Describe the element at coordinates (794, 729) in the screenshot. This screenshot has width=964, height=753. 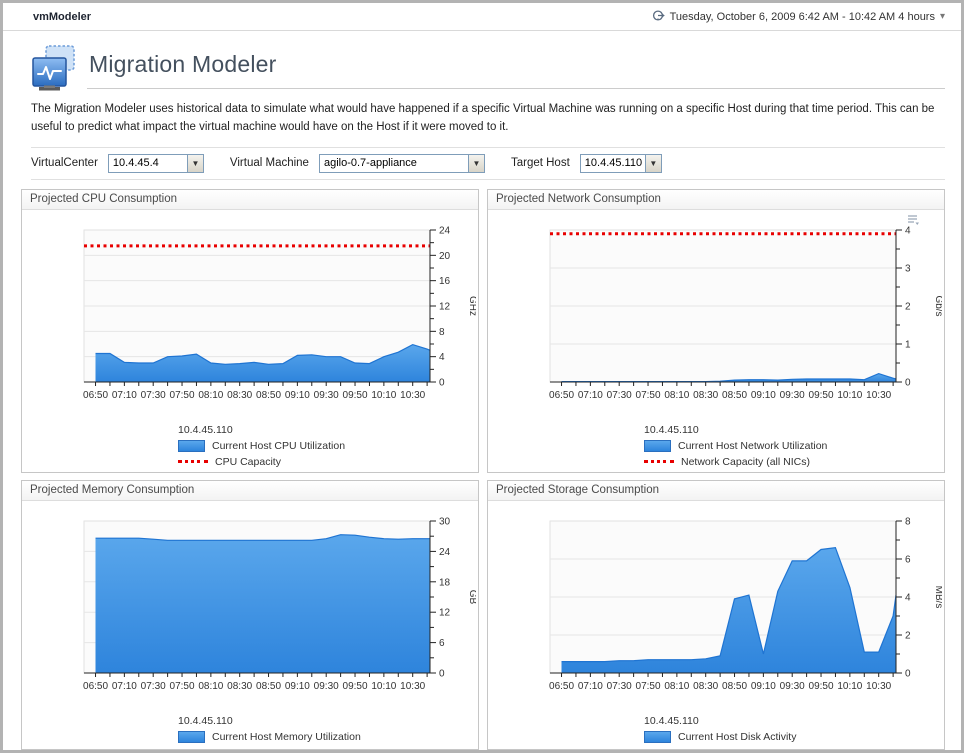
I see `storage-chart-legend: 10.4.45.110 Current Host Disk Activity` at that location.